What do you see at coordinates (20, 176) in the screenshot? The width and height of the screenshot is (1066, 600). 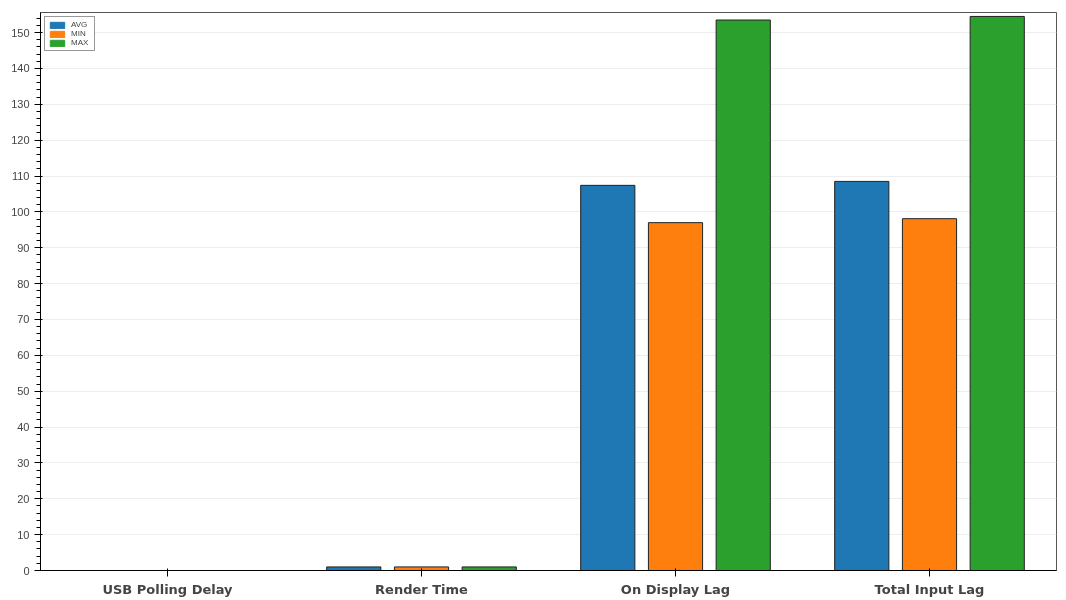 I see `y-tick-label: 110` at bounding box center [20, 176].